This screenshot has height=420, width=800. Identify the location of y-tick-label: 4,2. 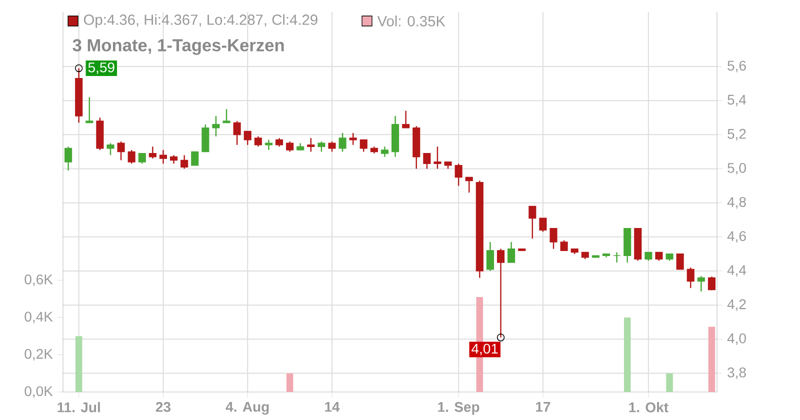
(736, 305).